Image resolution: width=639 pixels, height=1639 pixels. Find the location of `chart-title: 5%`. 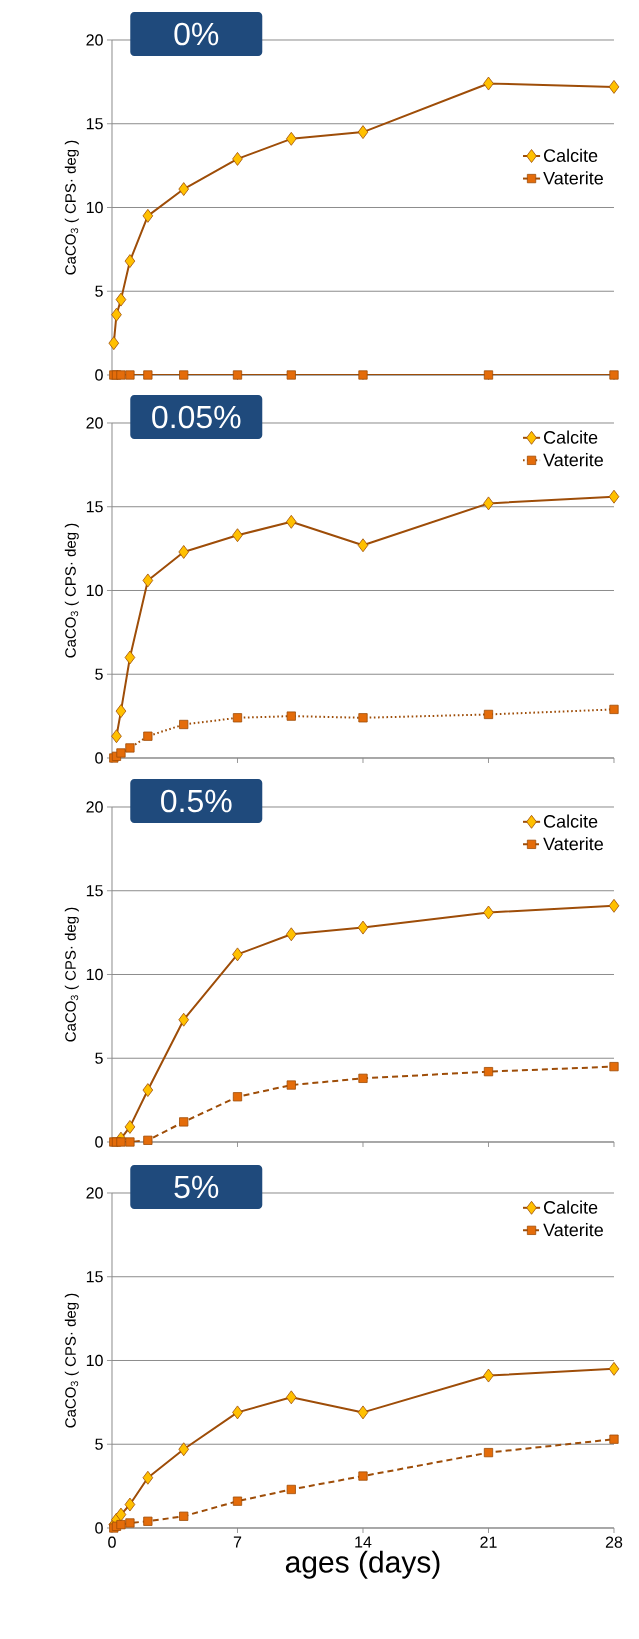

chart-title: 5% is located at coordinates (196, 1187).